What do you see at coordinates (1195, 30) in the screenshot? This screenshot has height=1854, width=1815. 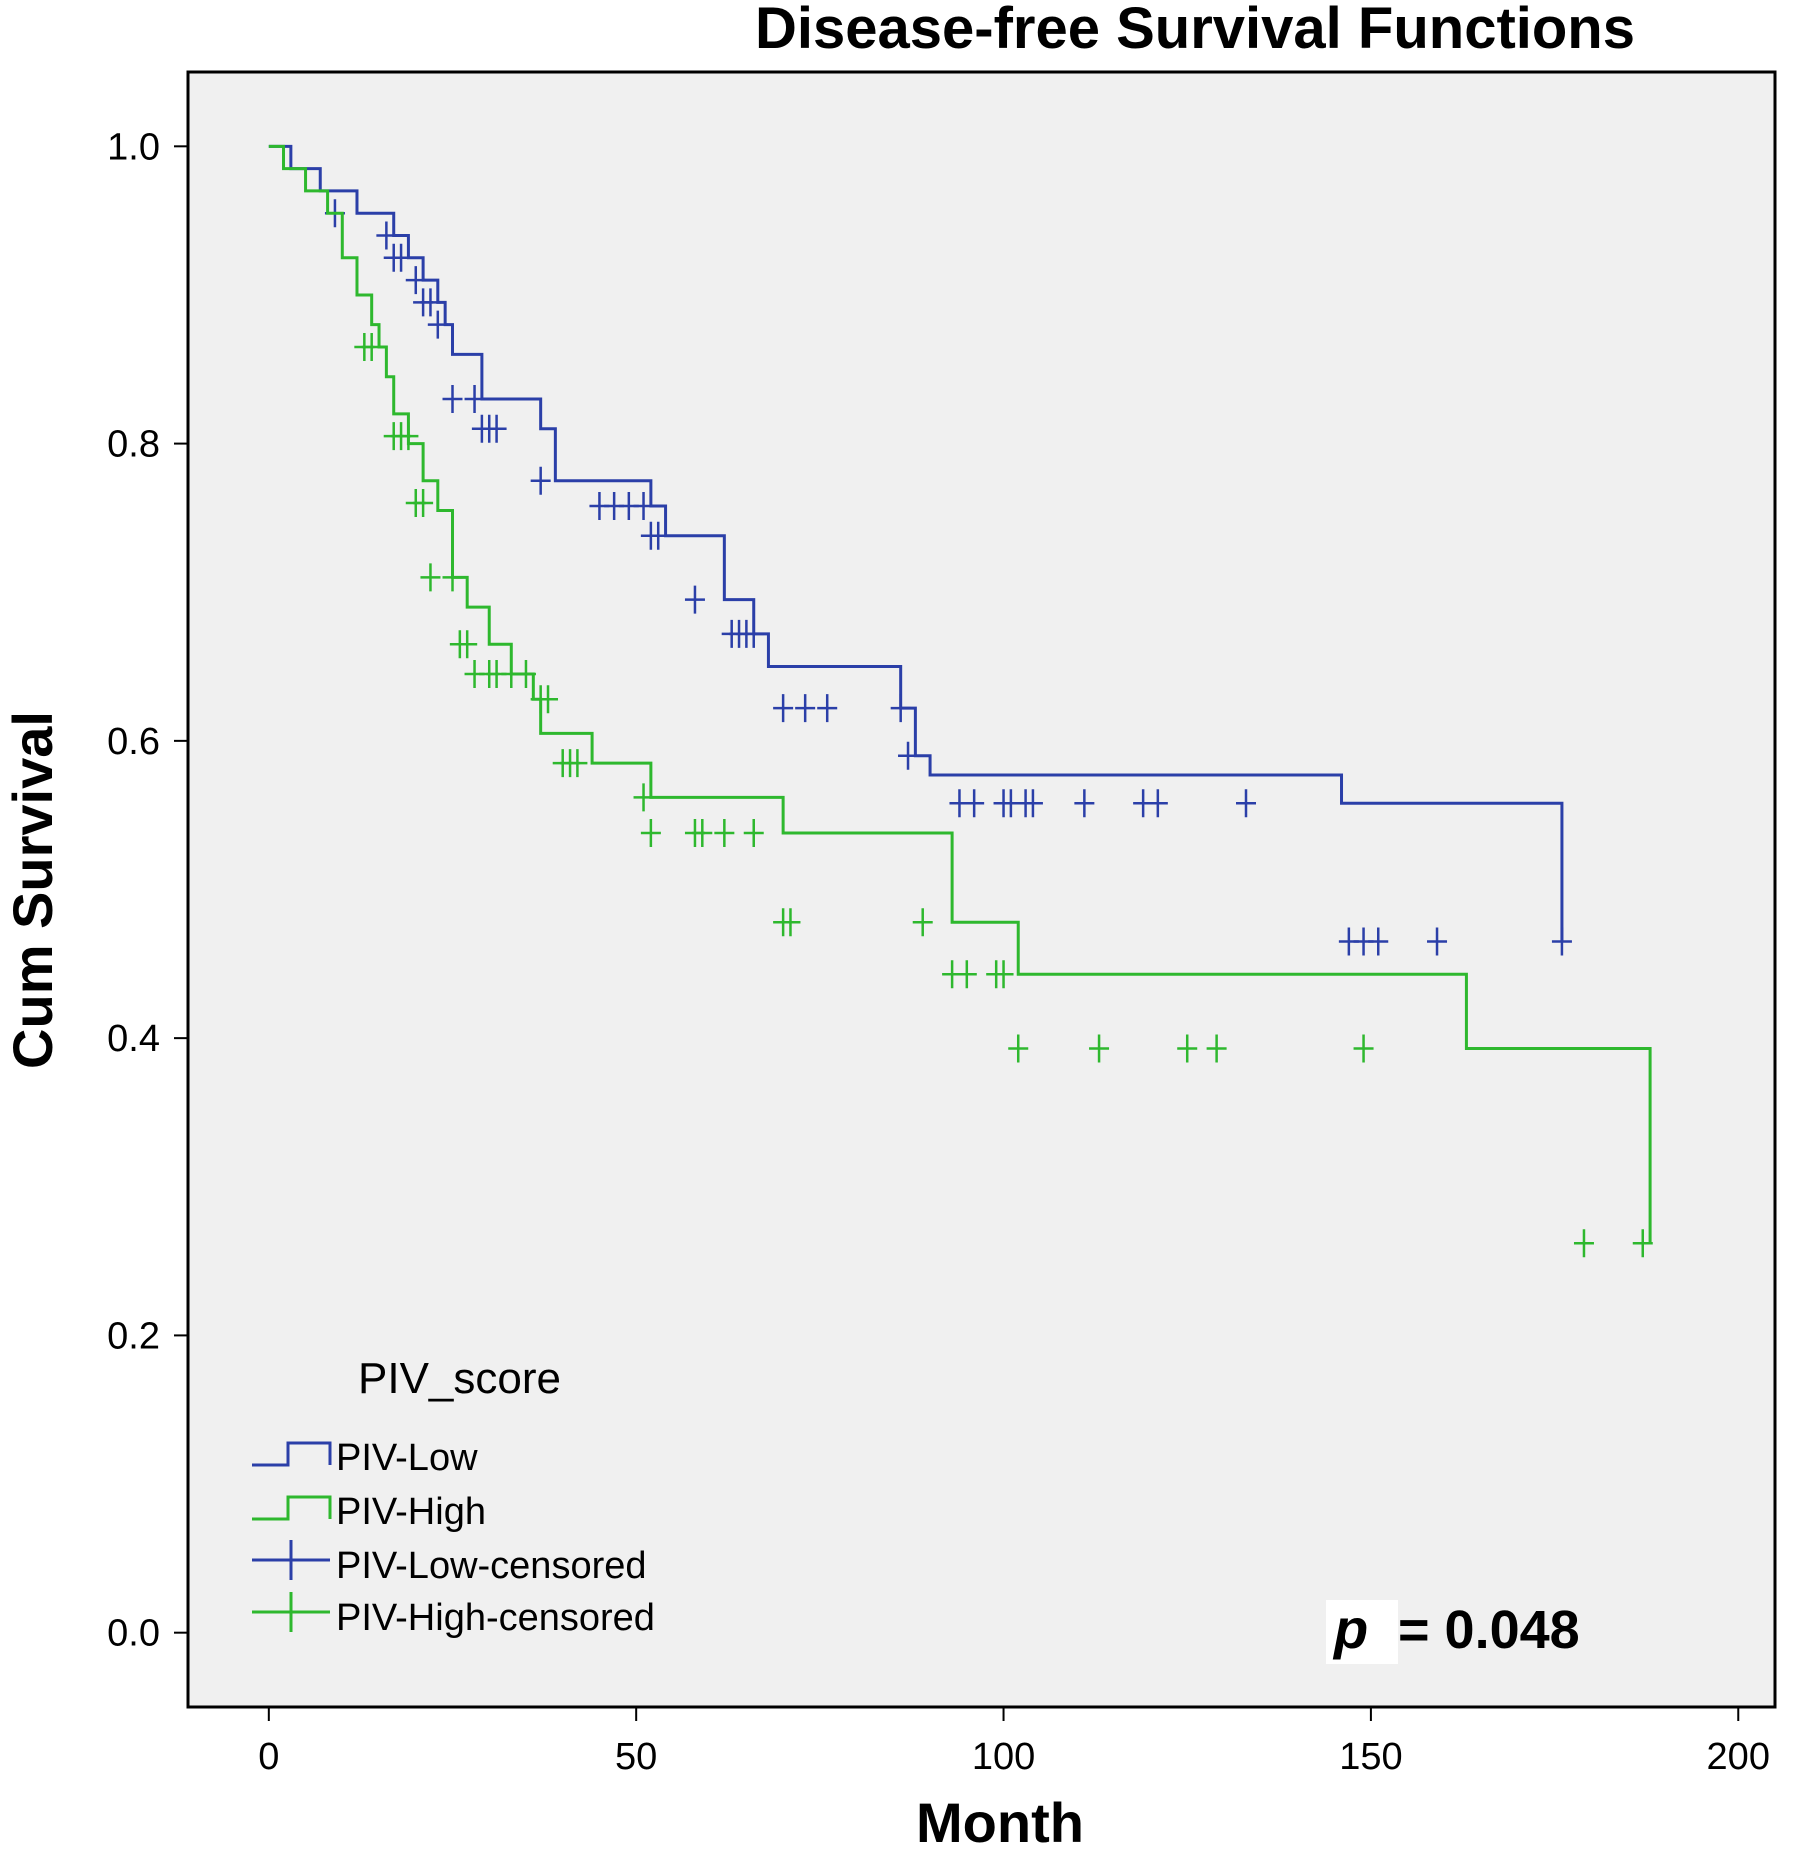 I see `chart-title: Disease-free Survival Functions` at bounding box center [1195, 30].